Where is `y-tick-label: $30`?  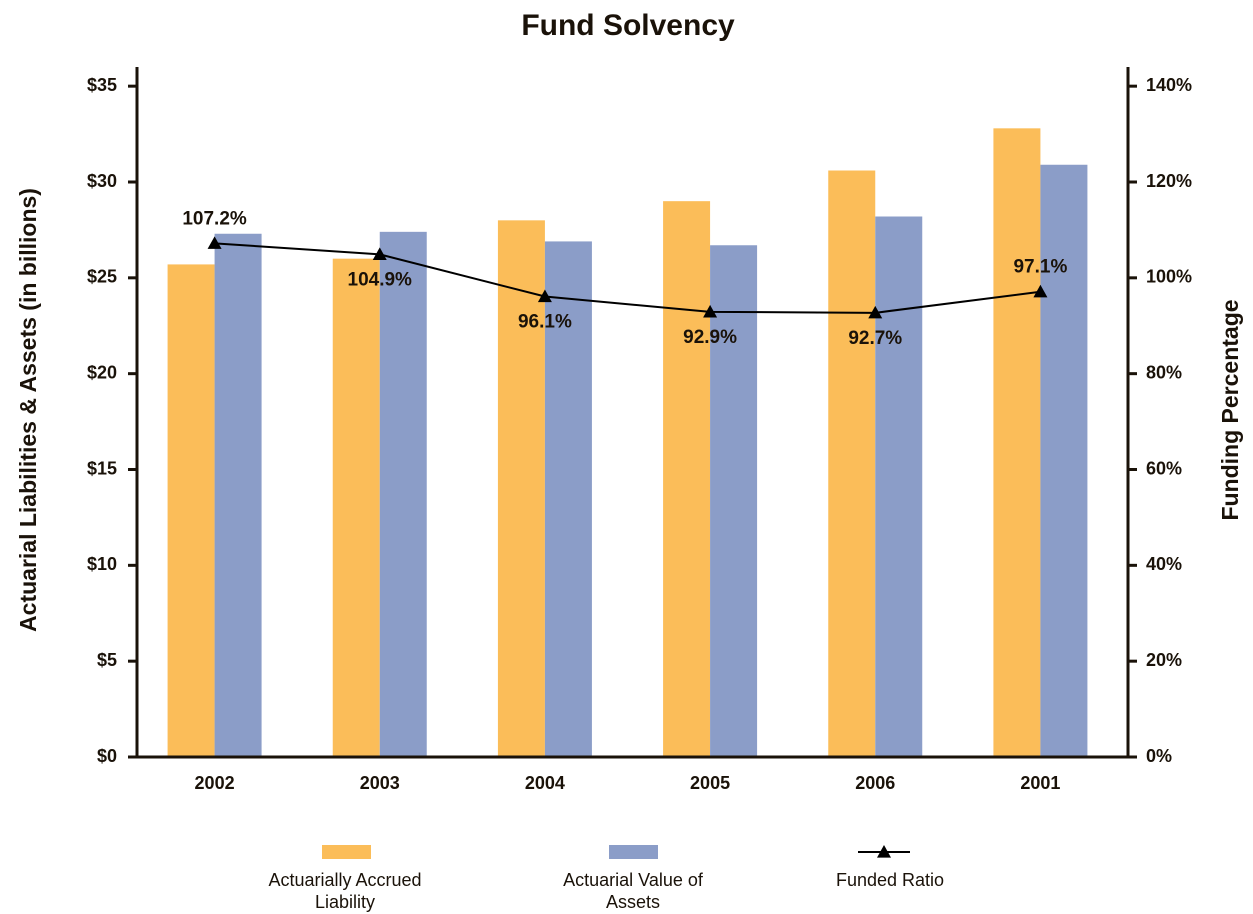 y-tick-label: $30 is located at coordinates (102, 181).